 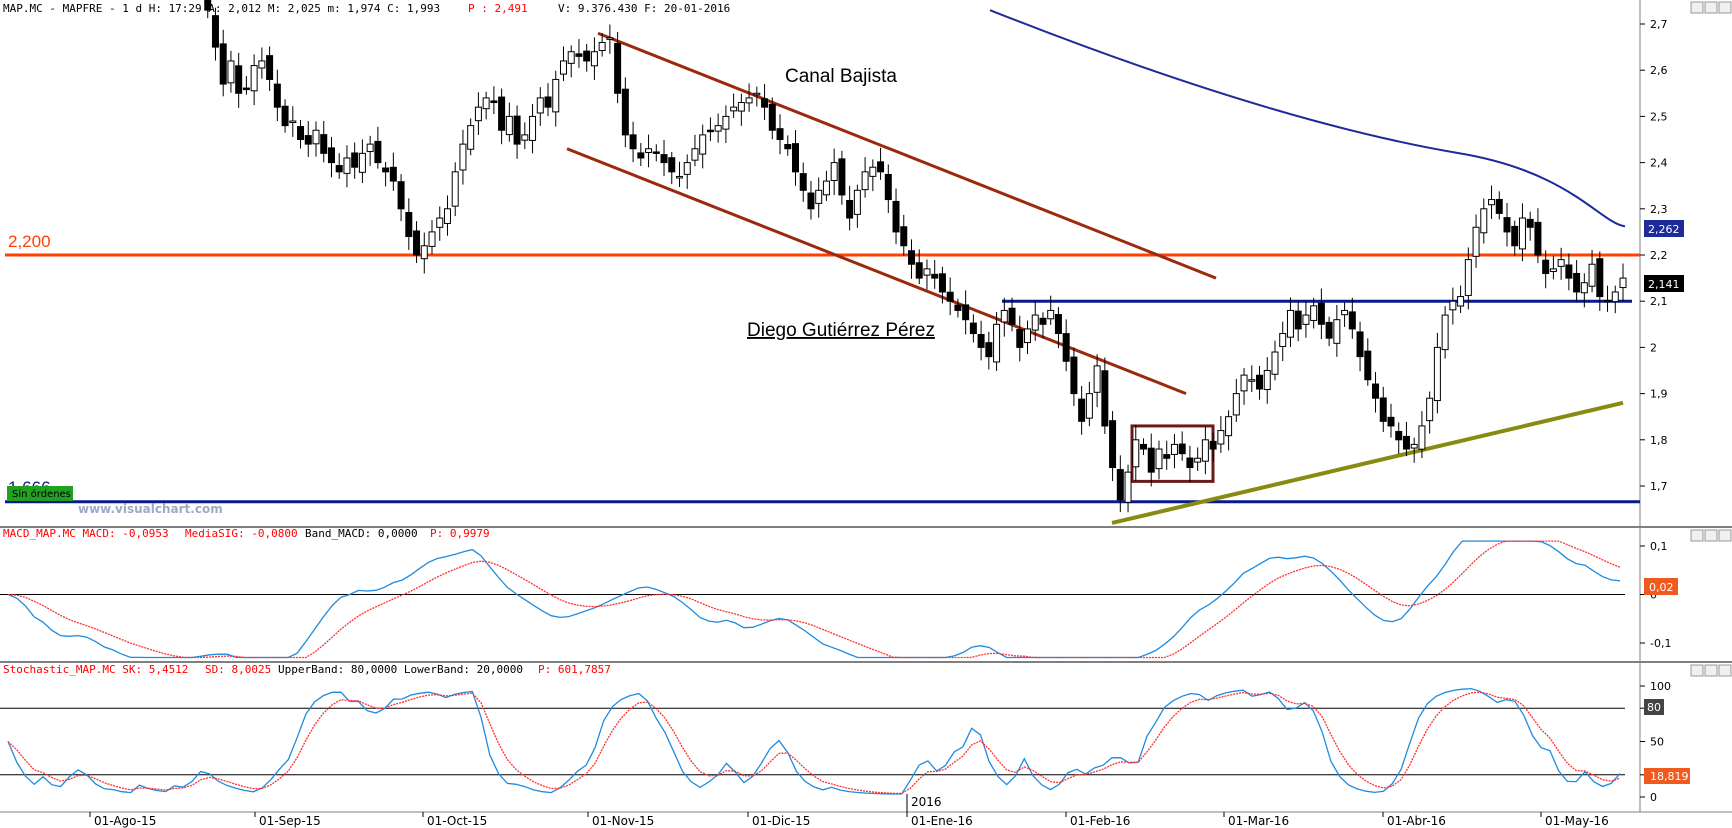 What do you see at coordinates (1669, 776) in the screenshot?
I see `stoch-last-text: 18,819` at bounding box center [1669, 776].